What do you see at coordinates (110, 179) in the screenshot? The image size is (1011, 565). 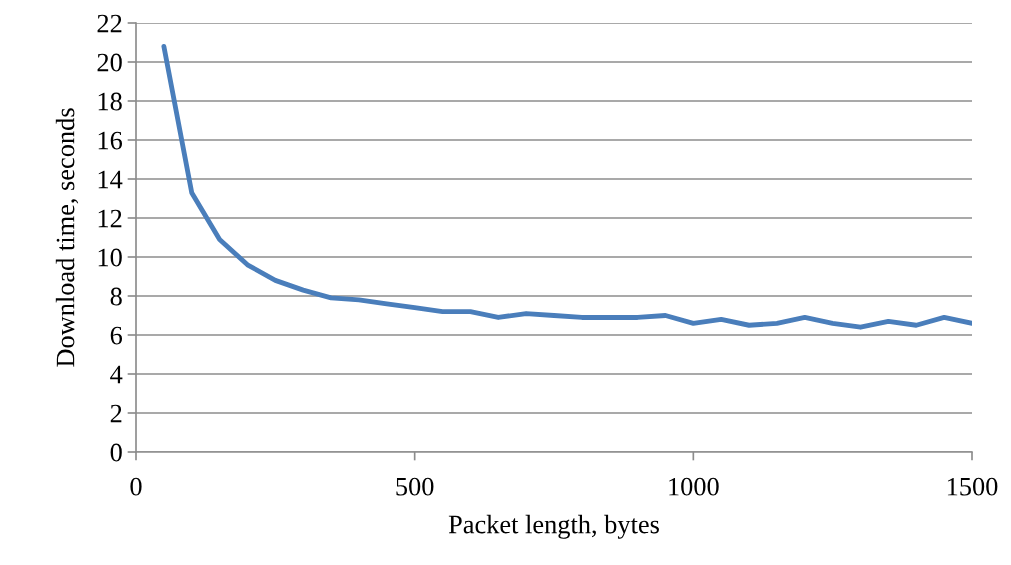 I see `y-tick-label: 14` at bounding box center [110, 179].